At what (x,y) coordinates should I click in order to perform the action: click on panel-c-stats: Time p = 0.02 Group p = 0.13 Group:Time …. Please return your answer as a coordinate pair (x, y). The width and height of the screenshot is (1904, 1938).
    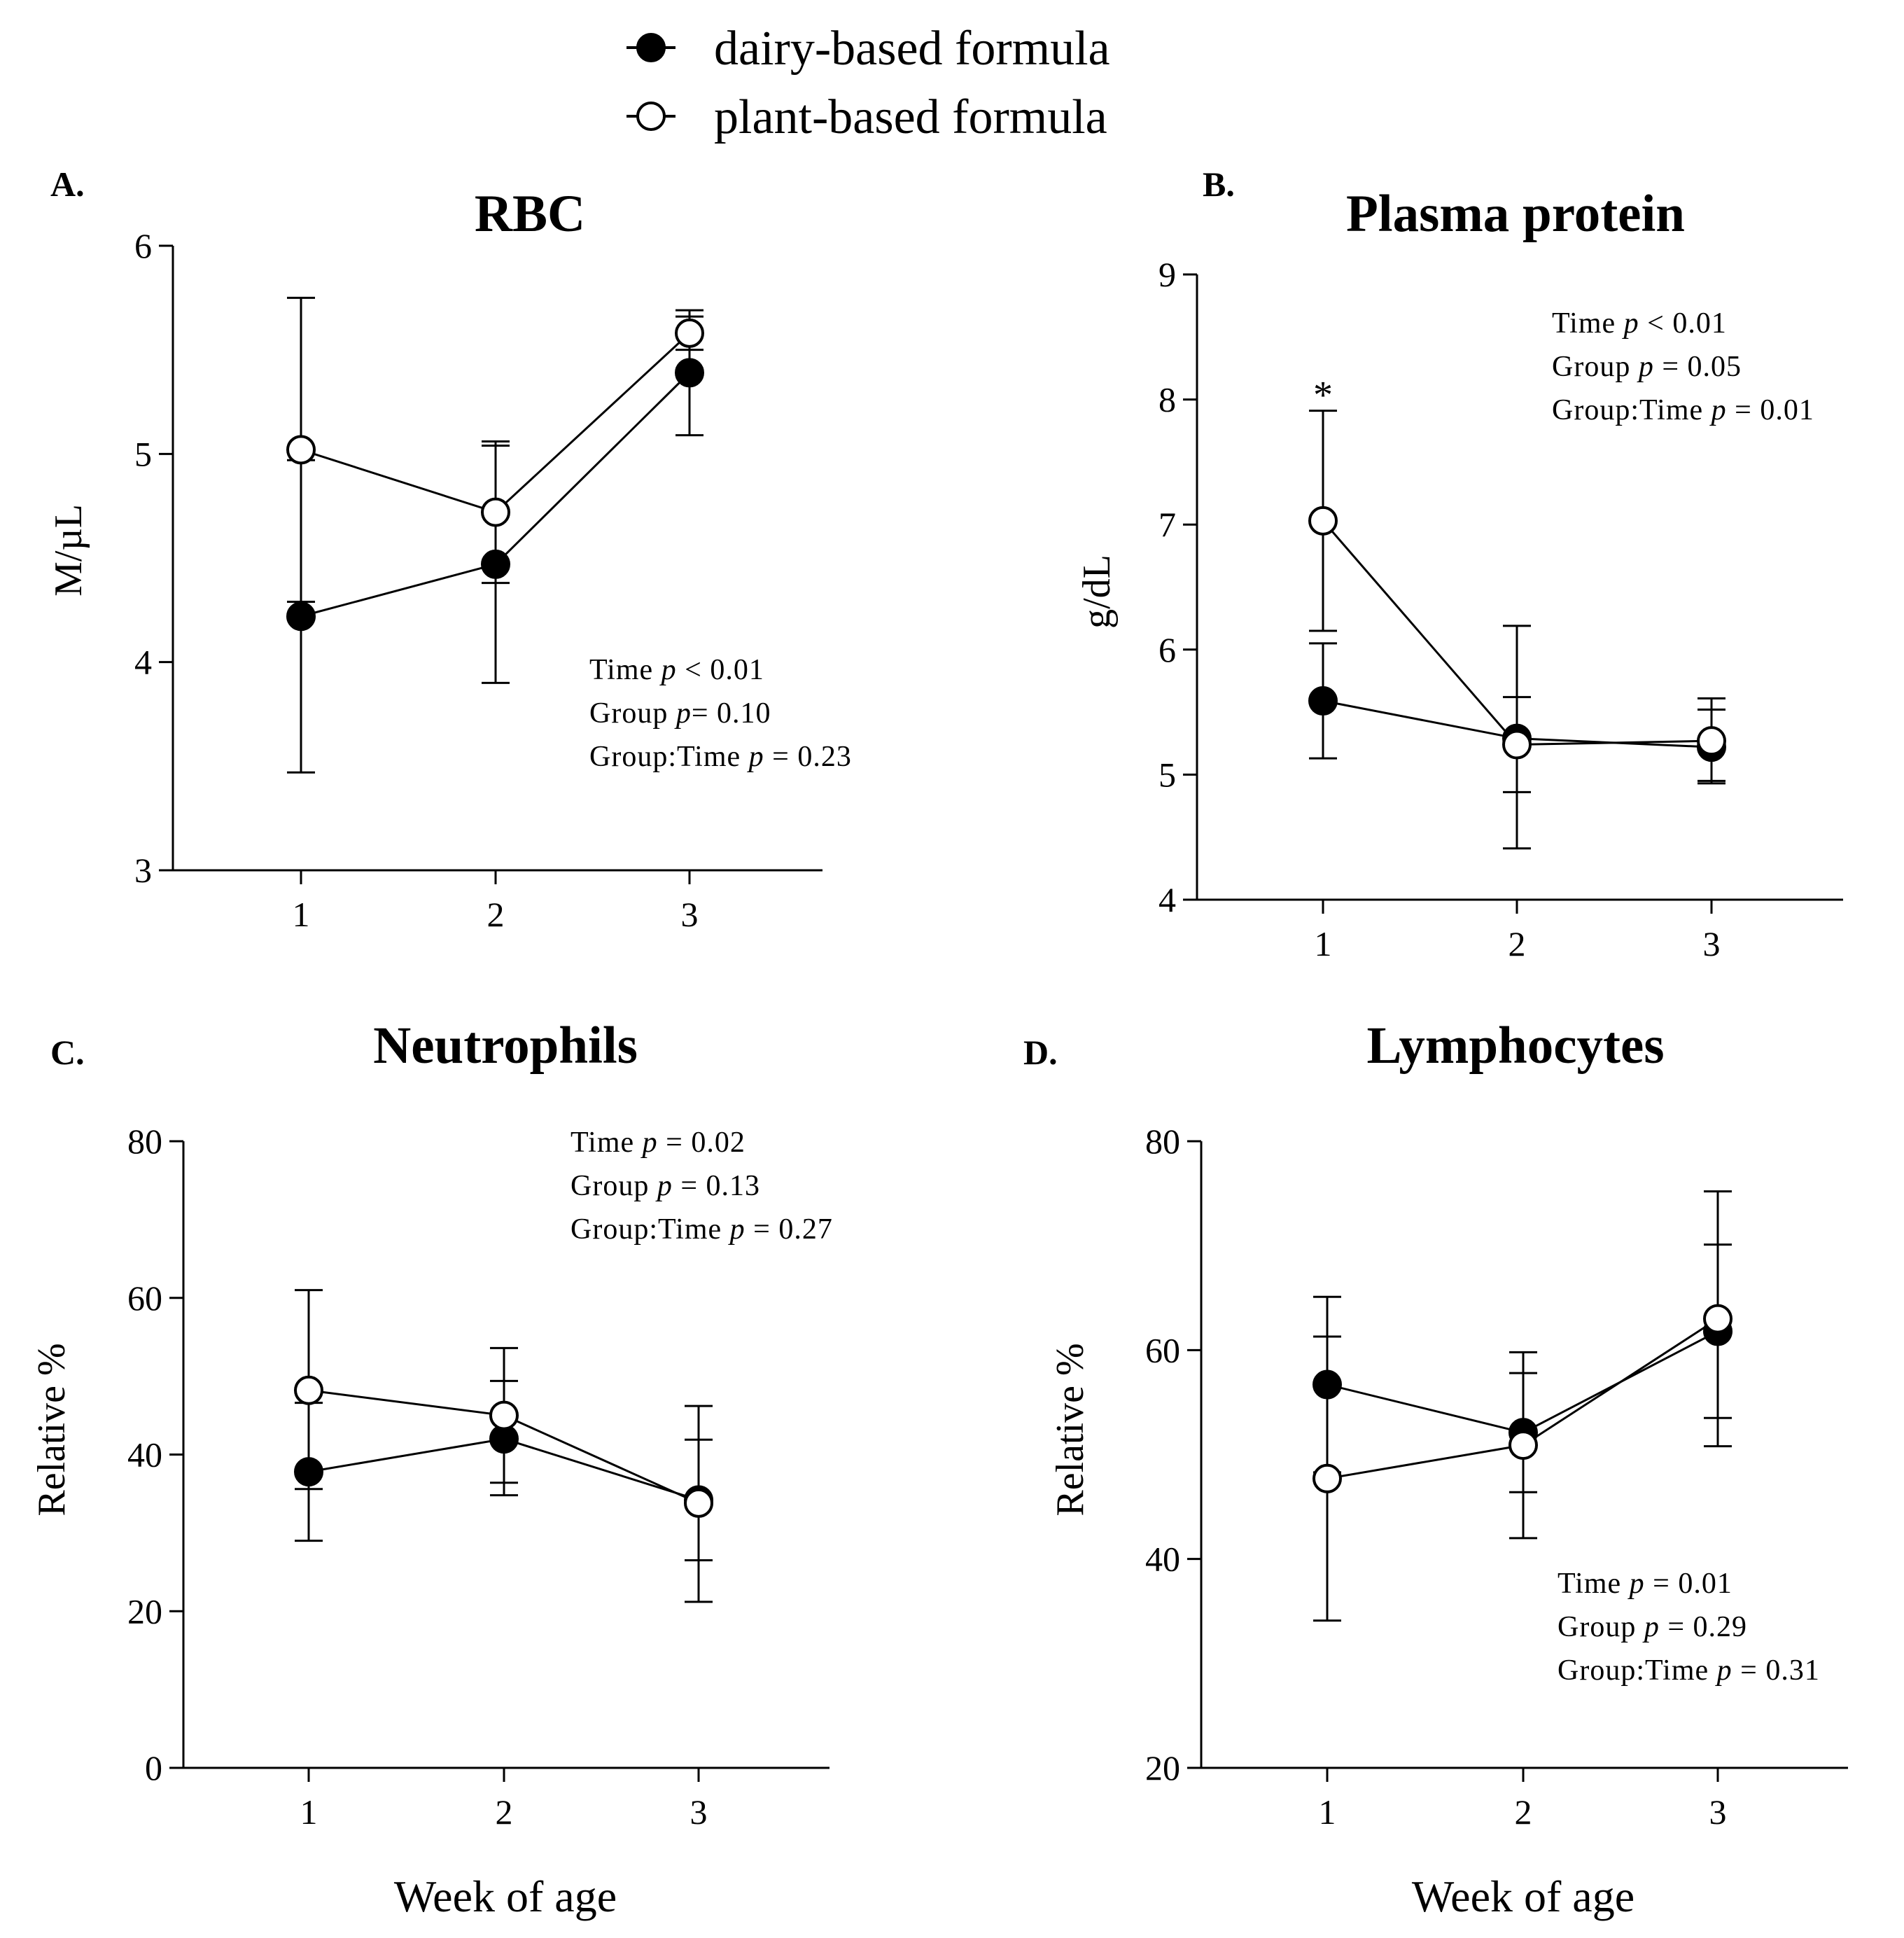
    Looking at the image, I should click on (701, 1186).